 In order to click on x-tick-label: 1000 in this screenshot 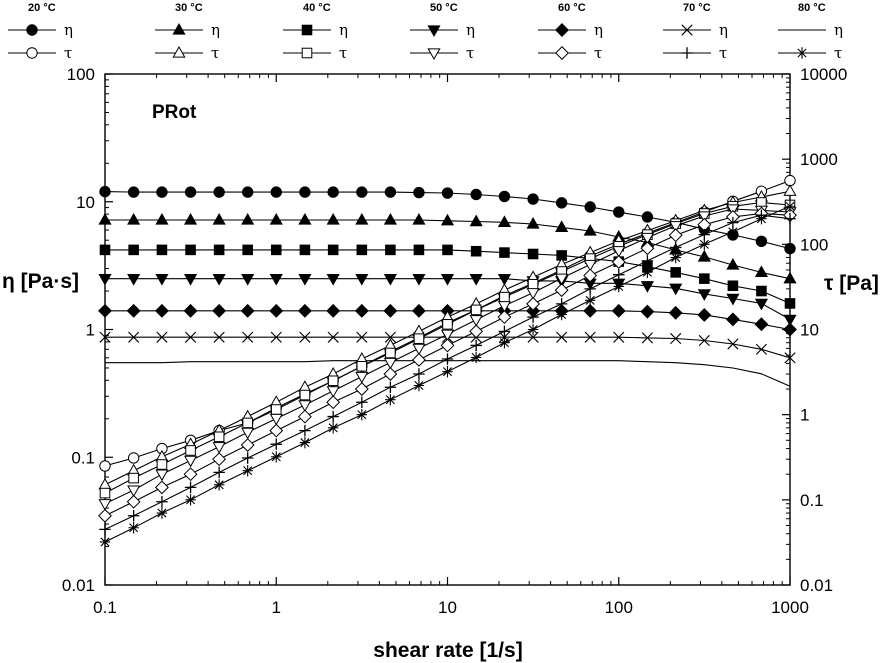, I will do `click(790, 607)`.